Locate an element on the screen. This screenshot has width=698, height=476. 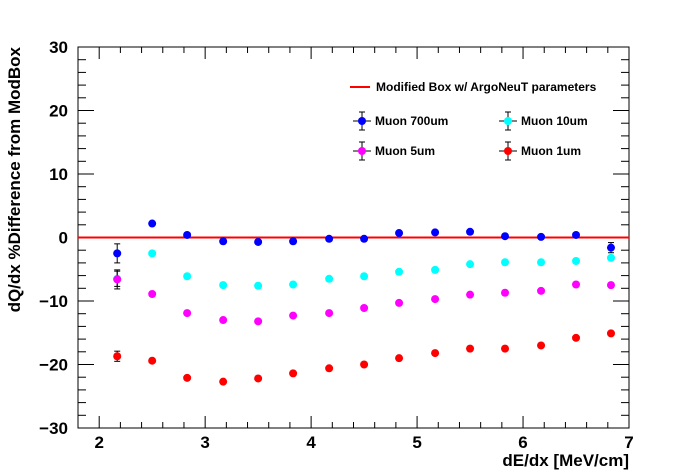
legend-label: Muon 5um is located at coordinates (405, 151).